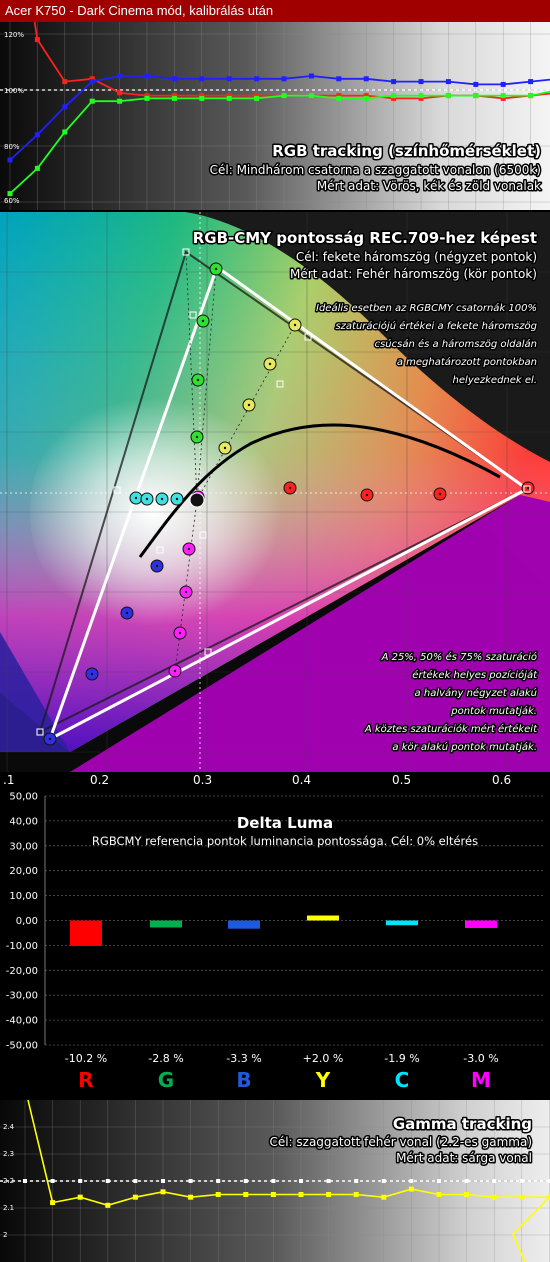 This screenshot has height=1262, width=550. What do you see at coordinates (86, 933) in the screenshot?
I see `bar-r` at bounding box center [86, 933].